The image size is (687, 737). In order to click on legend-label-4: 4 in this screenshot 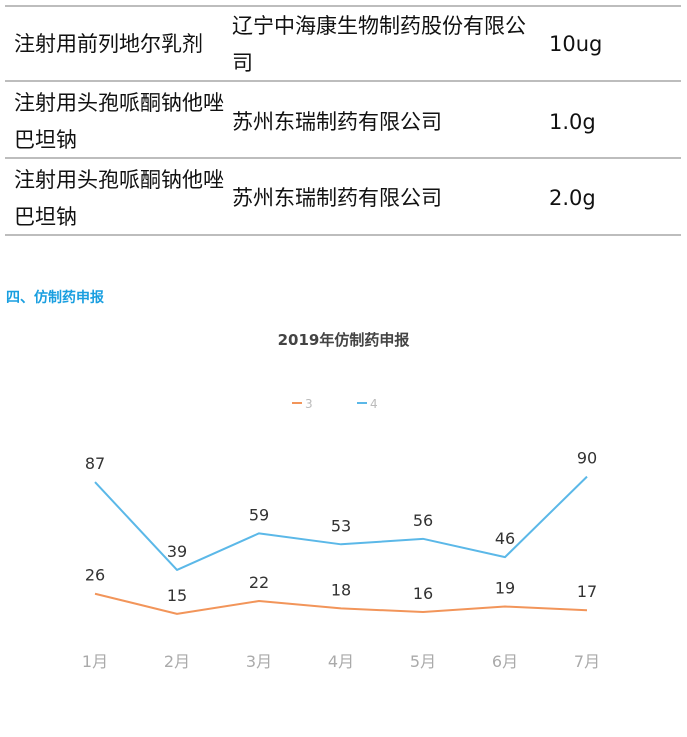, I will do `click(374, 404)`.